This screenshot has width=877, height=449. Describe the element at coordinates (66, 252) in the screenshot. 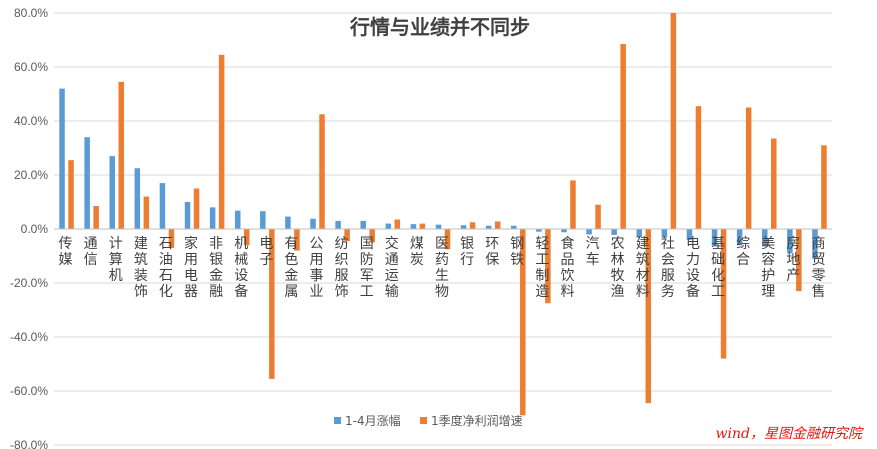

I see `category-label: 传媒` at that location.